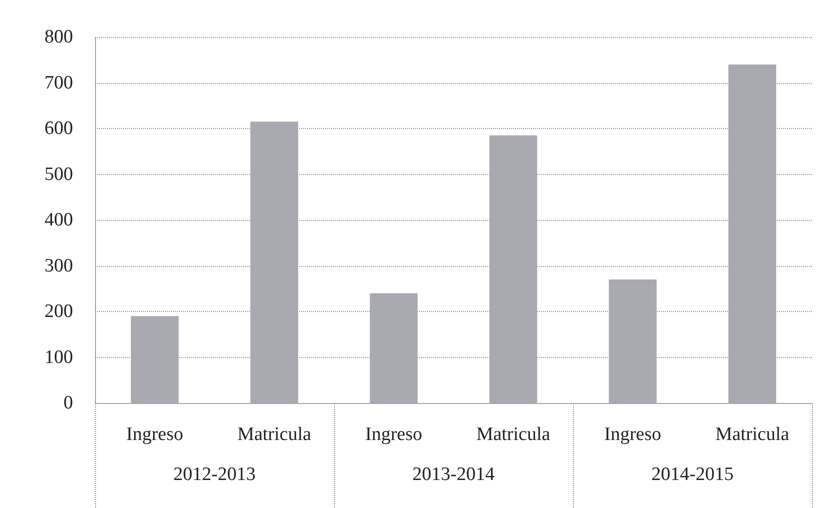 The width and height of the screenshot is (835, 508). What do you see at coordinates (58, 357) in the screenshot?
I see `y-tick-label: 100` at bounding box center [58, 357].